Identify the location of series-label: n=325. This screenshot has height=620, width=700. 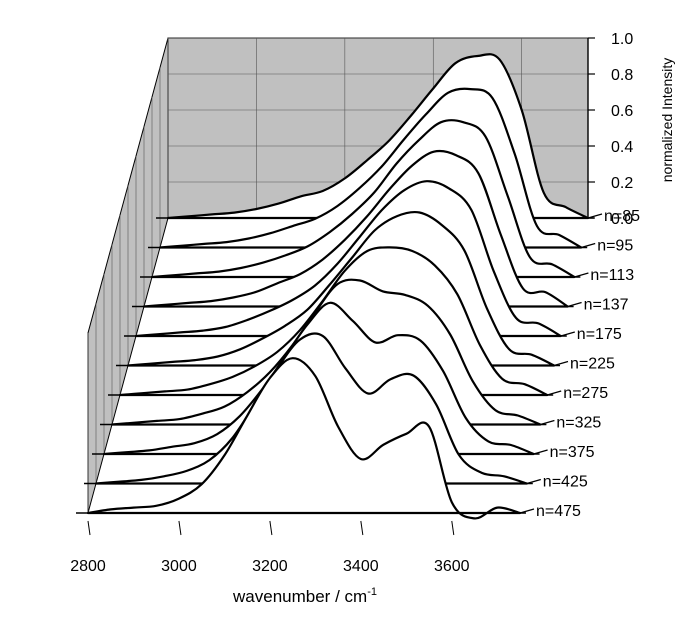
(578, 423).